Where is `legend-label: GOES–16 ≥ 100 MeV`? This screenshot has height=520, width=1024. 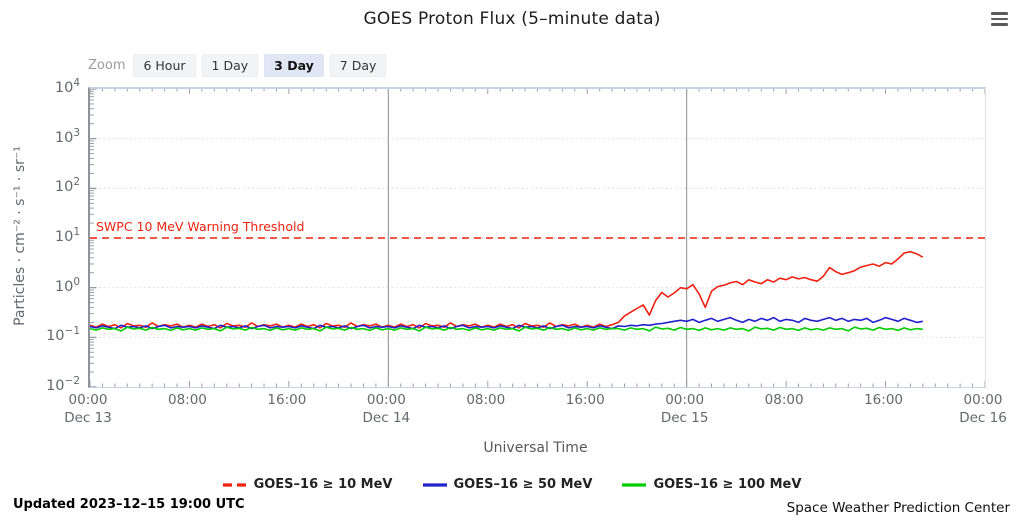 legend-label: GOES–16 ≥ 100 MeV is located at coordinates (727, 484).